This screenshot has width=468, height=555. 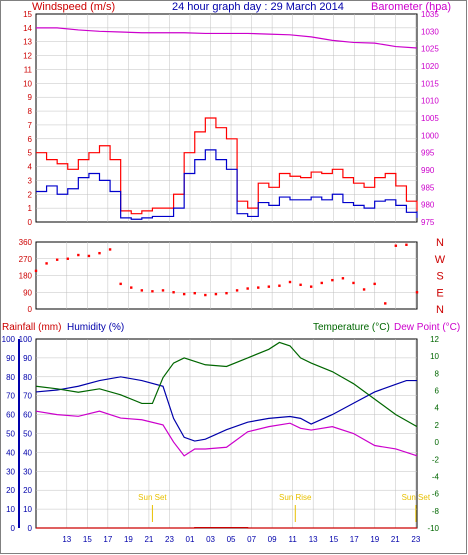 What do you see at coordinates (436, 459) in the screenshot?
I see `temperature-tick-label: -2` at bounding box center [436, 459].